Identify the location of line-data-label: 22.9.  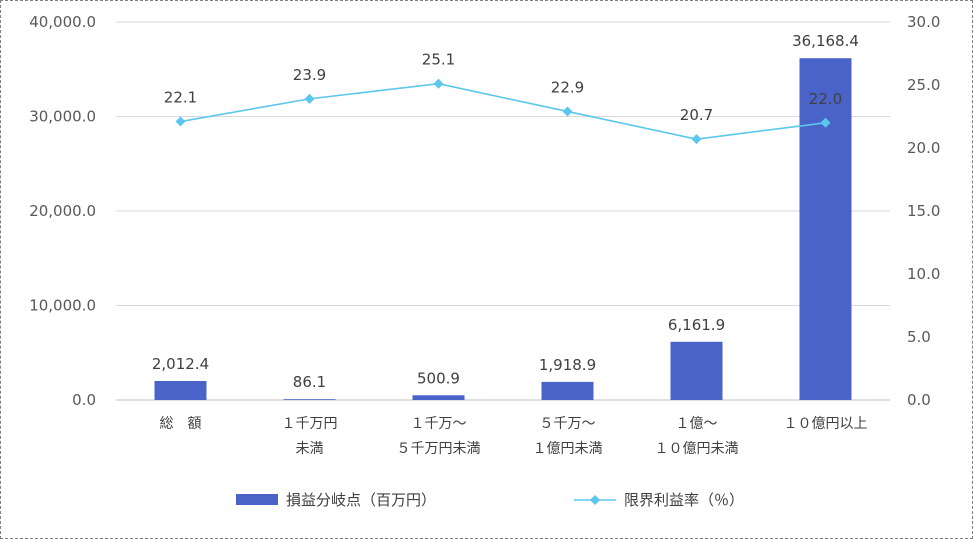
(567, 87).